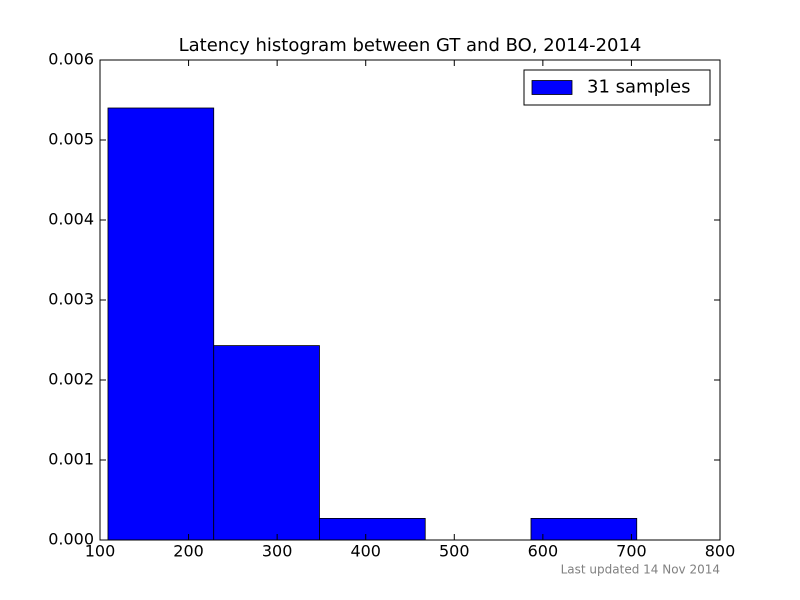 The height and width of the screenshot is (600, 800). What do you see at coordinates (277, 551) in the screenshot?
I see `x-tick-label: 300` at bounding box center [277, 551].